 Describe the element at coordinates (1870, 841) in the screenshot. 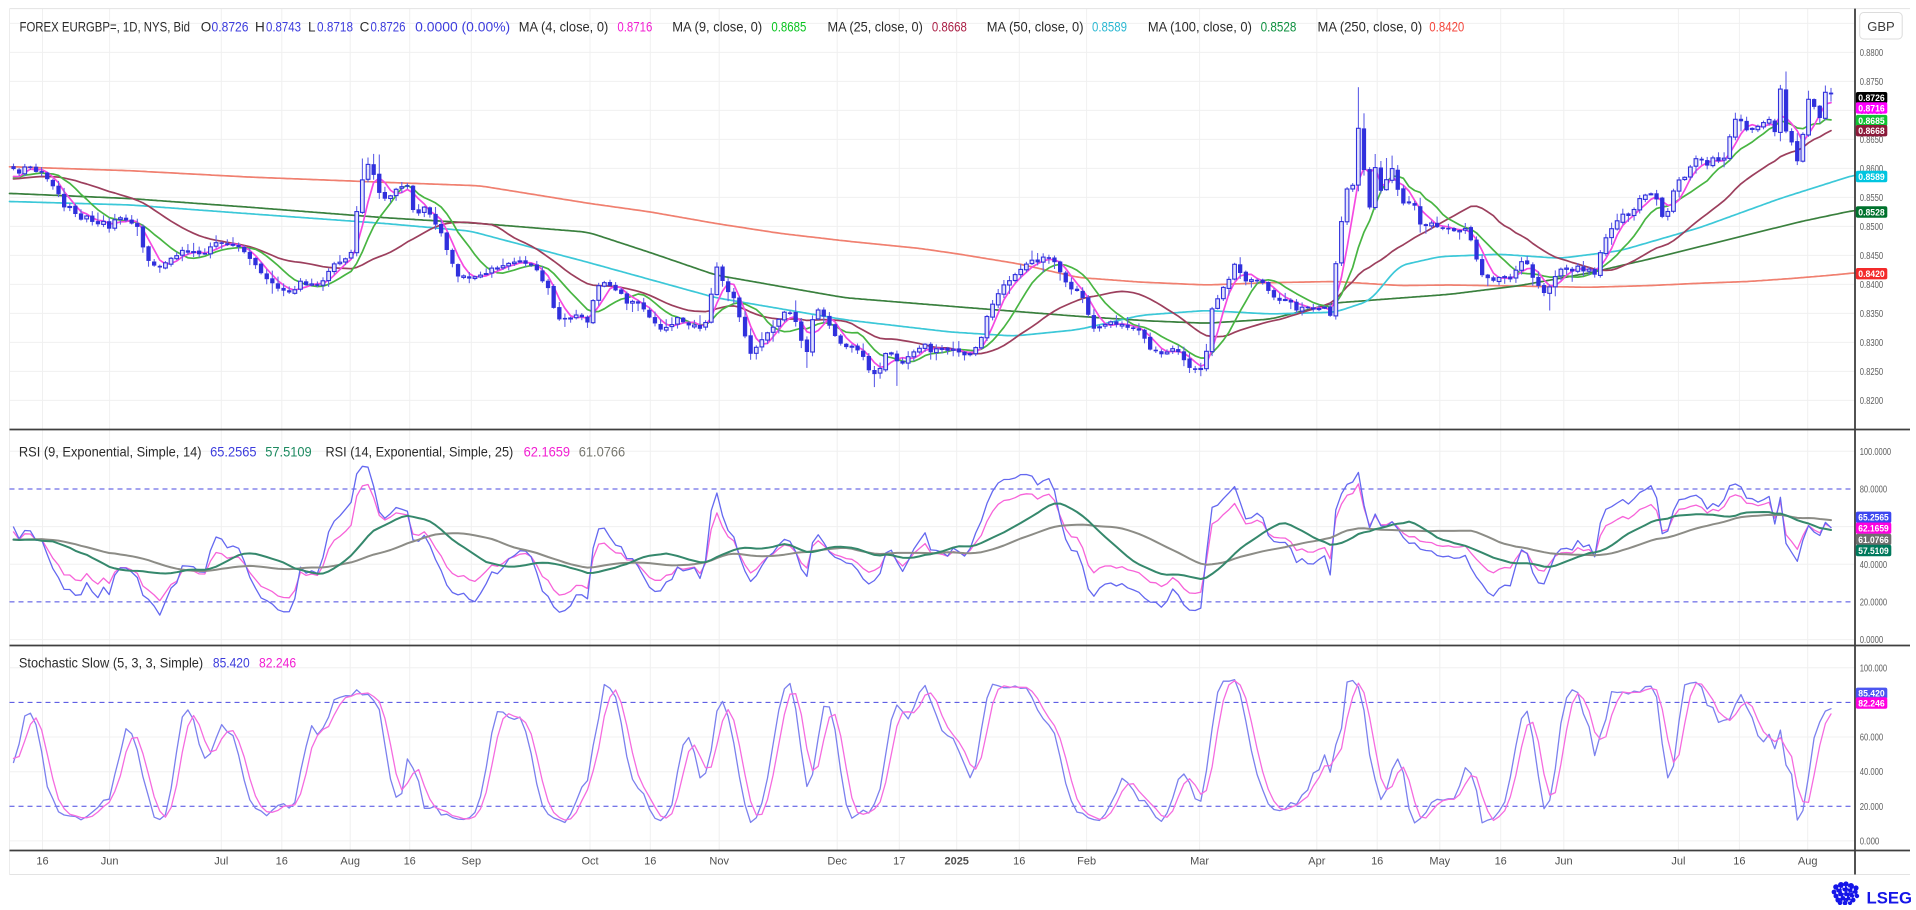

I see `svg-text: 0.000` at that location.